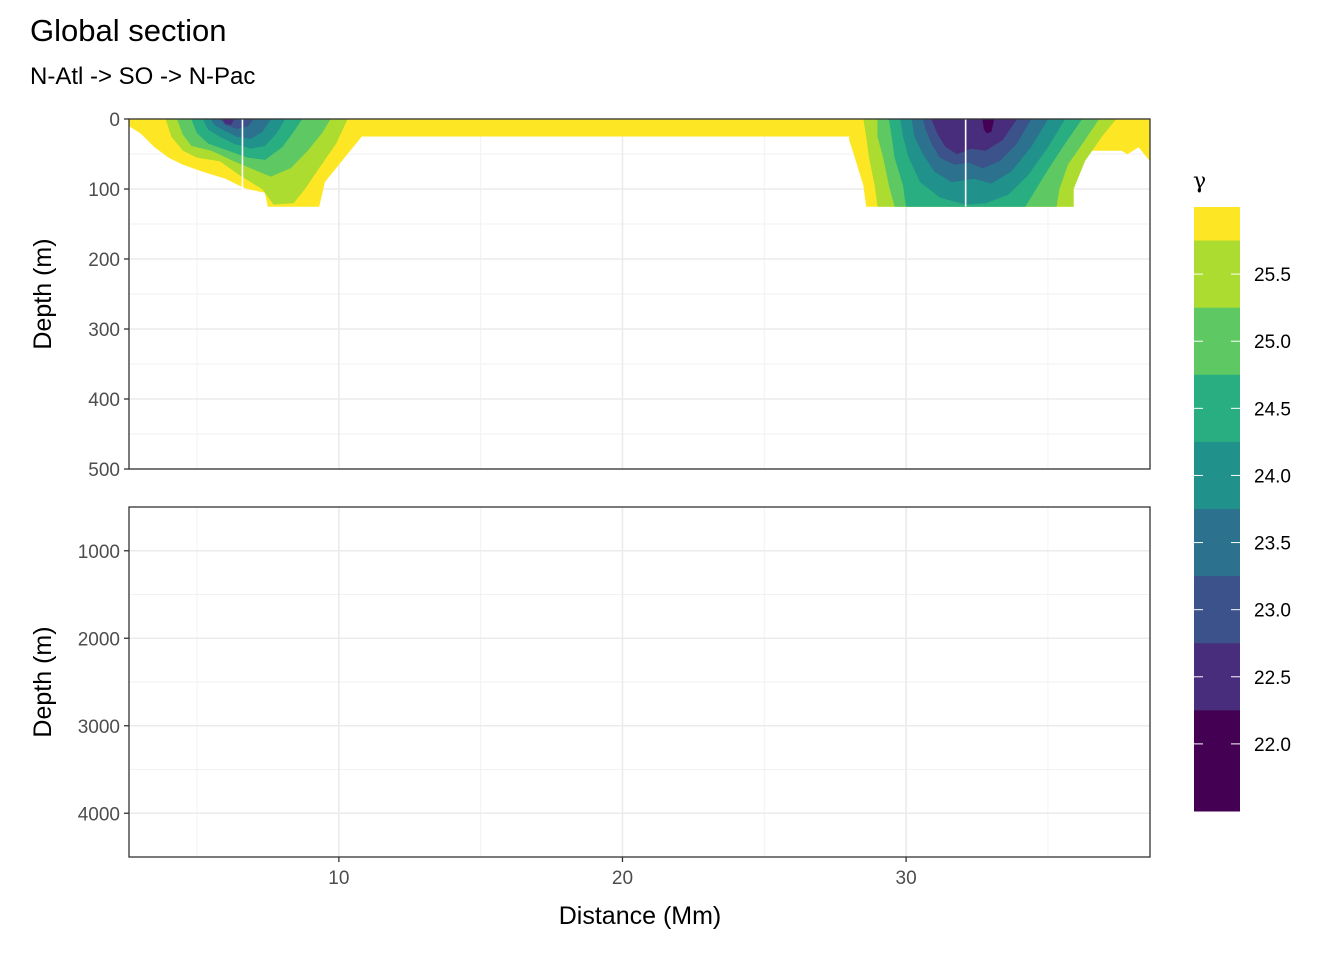 The height and width of the screenshot is (960, 1344). I want to click on x-tick-label: 30, so click(906, 878).